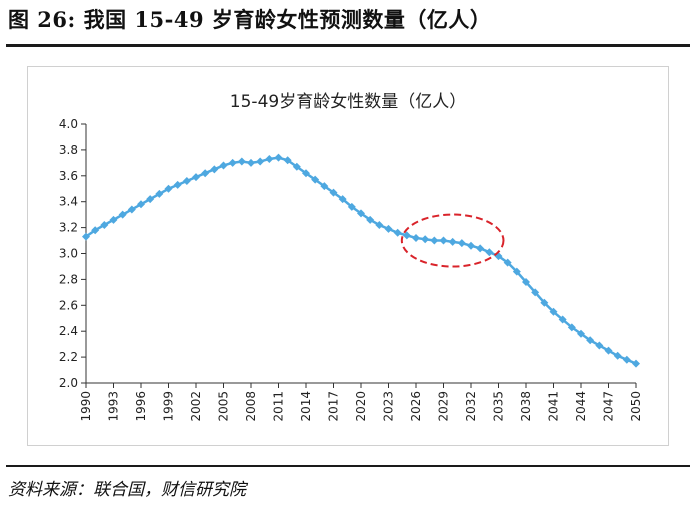 Image resolution: width=700 pixels, height=512 pixels. What do you see at coordinates (306, 406) in the screenshot?
I see `x-tick-label: 2014` at bounding box center [306, 406].